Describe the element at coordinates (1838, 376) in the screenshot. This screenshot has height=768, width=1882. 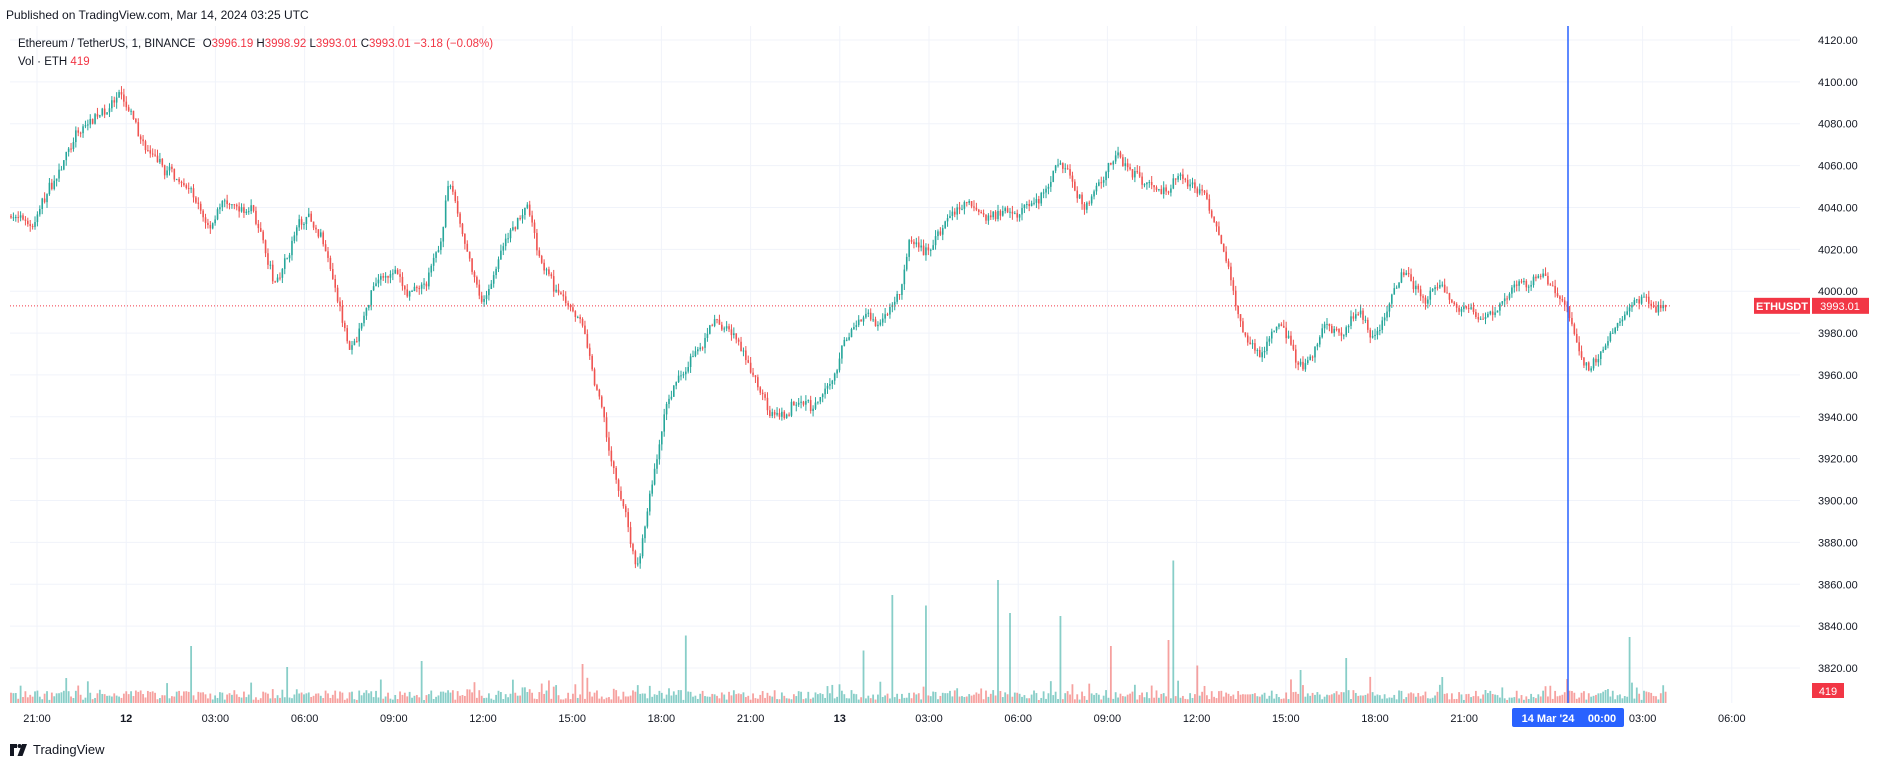
I see `y-tick-label: 3960.00` at that location.